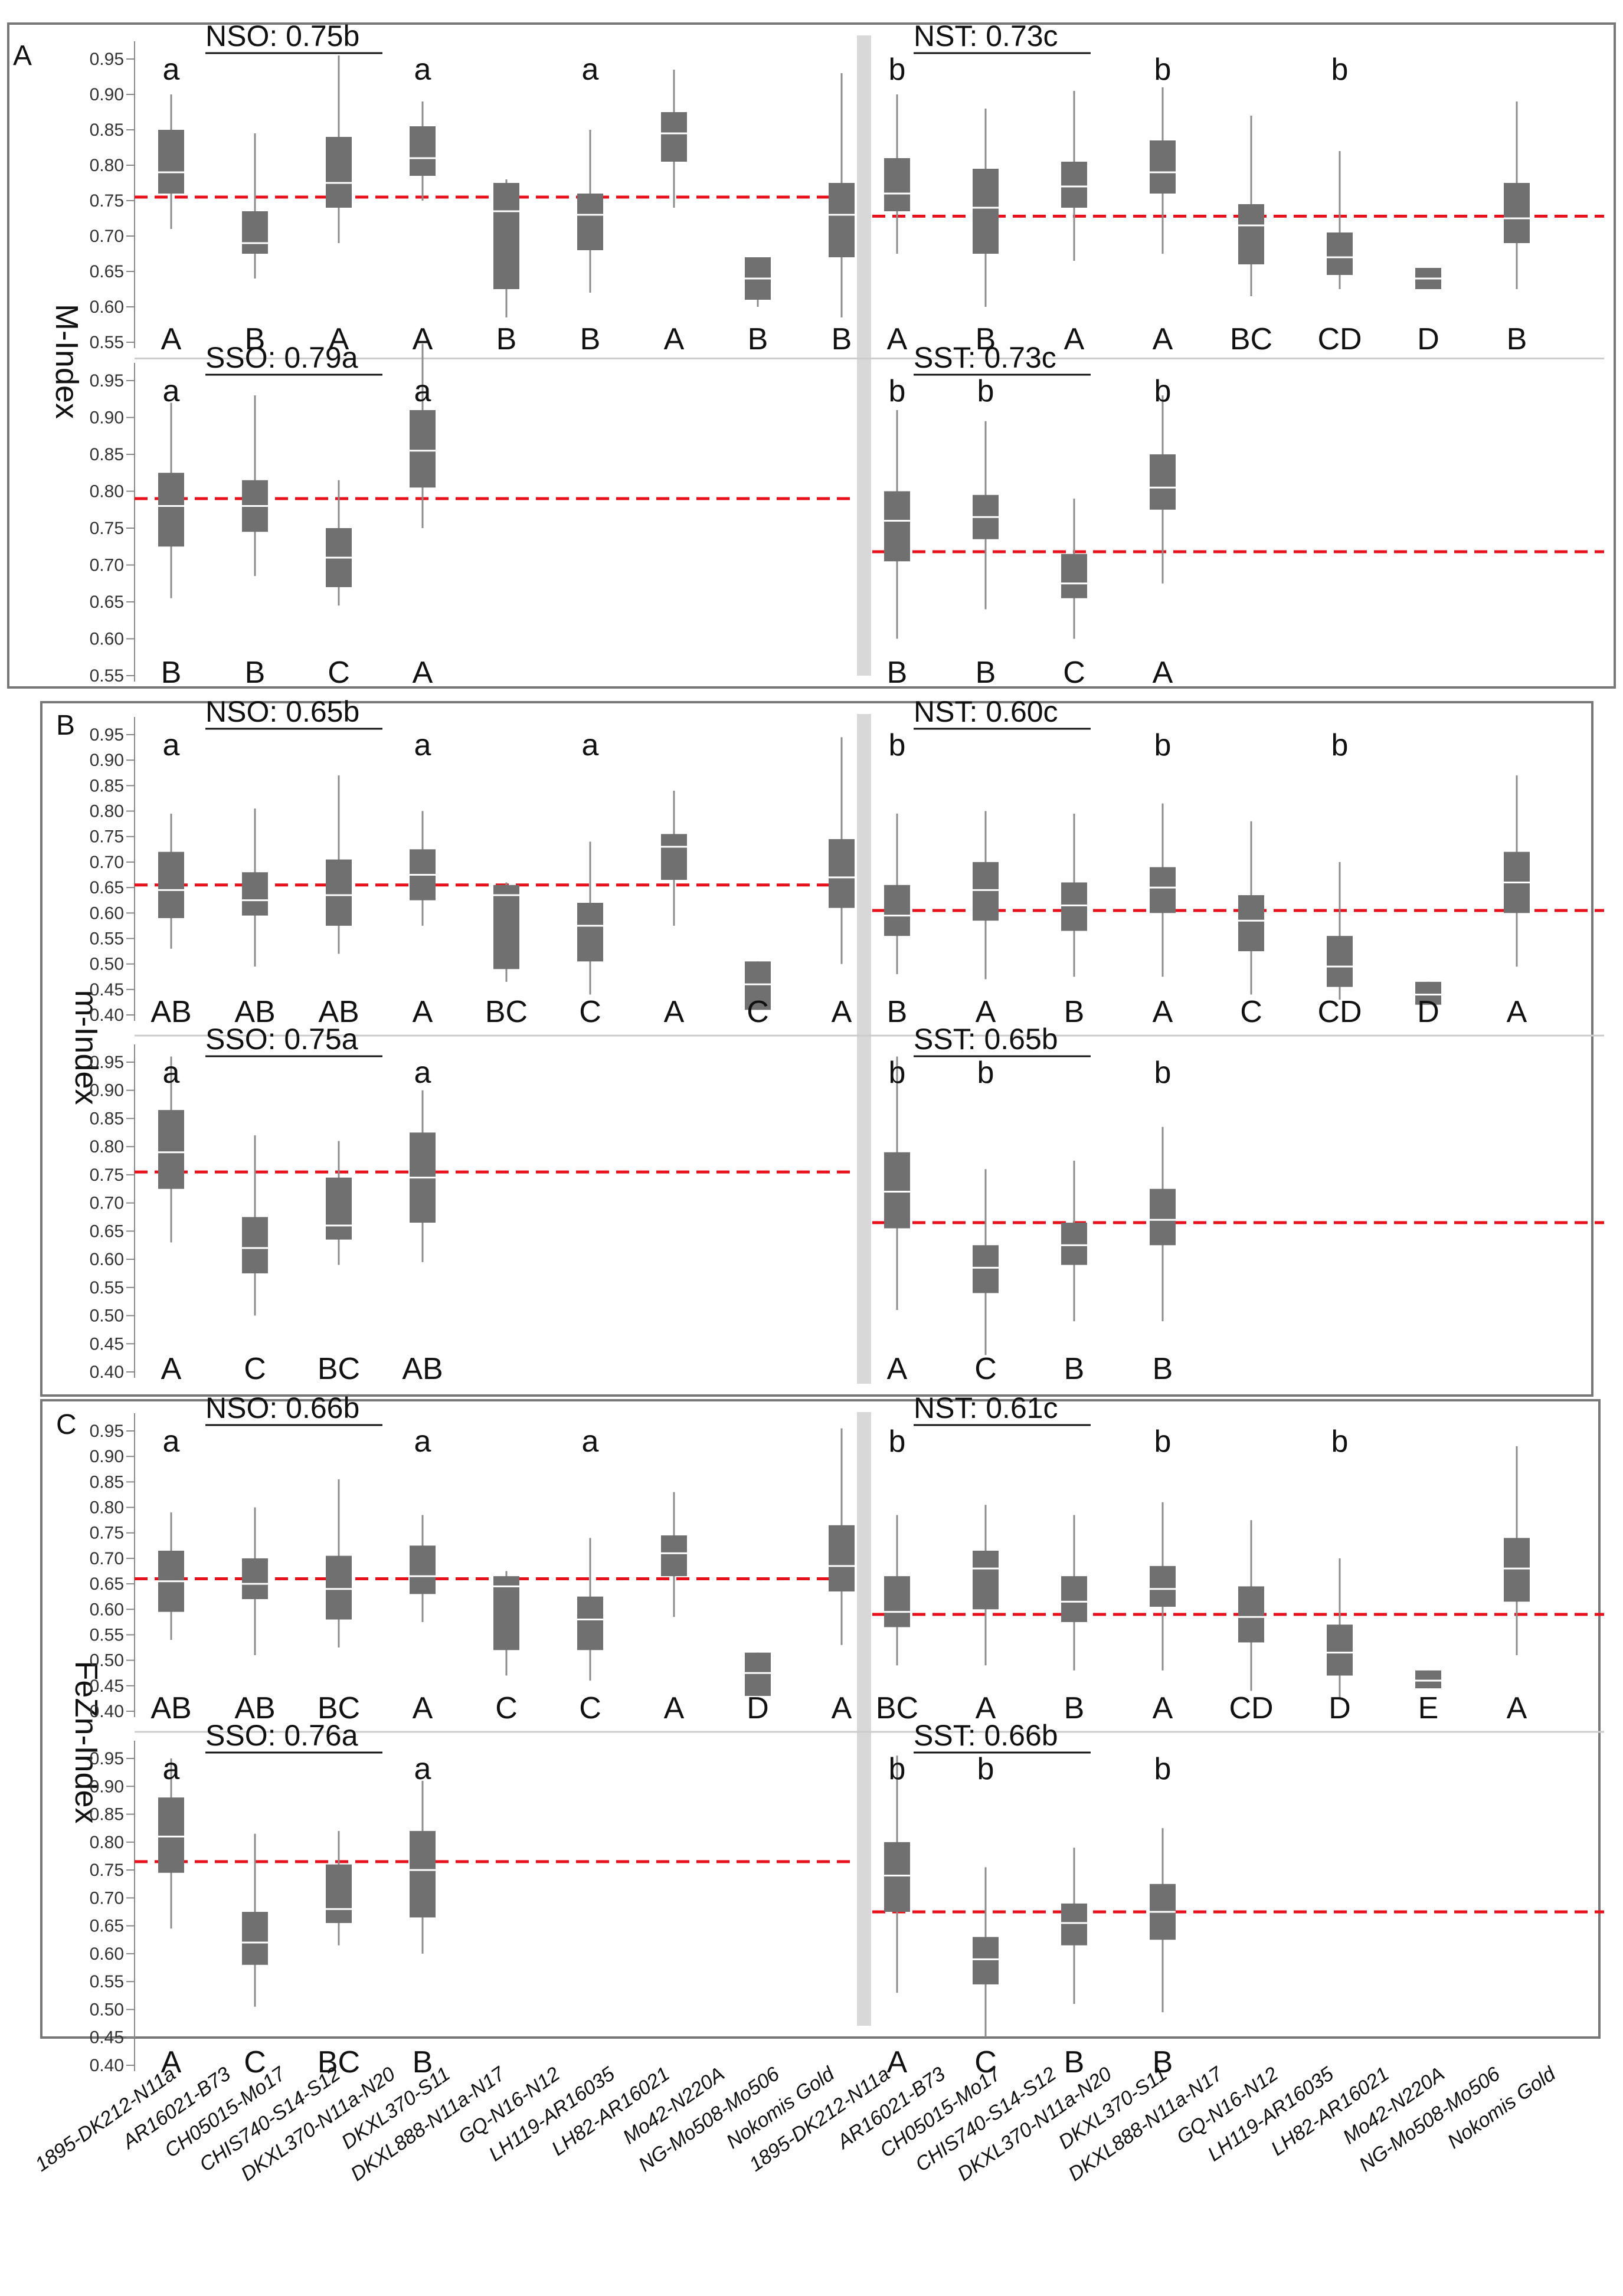  What do you see at coordinates (986, 1277) in the screenshot?
I see `box-1: C` at bounding box center [986, 1277].